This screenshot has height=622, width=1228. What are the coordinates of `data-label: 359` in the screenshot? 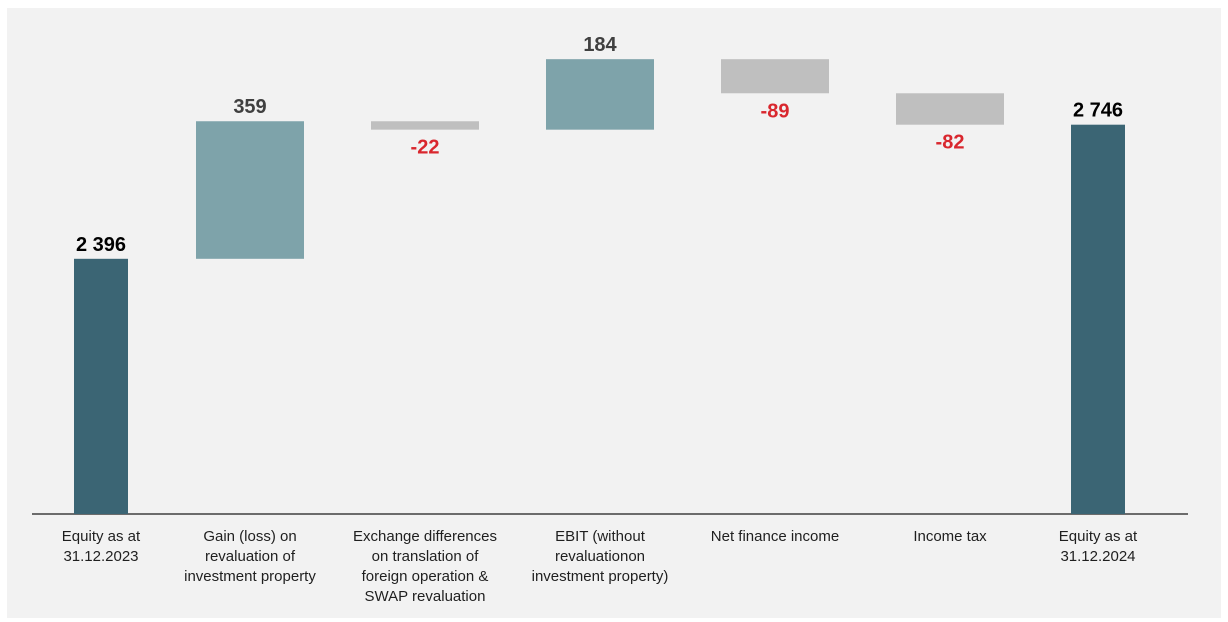 It's located at (249, 107).